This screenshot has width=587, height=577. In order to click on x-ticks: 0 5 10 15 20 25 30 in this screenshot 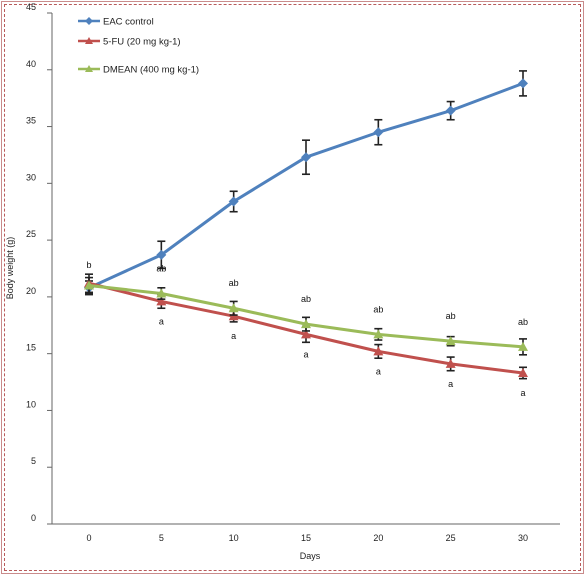, I will do `click(307, 538)`.